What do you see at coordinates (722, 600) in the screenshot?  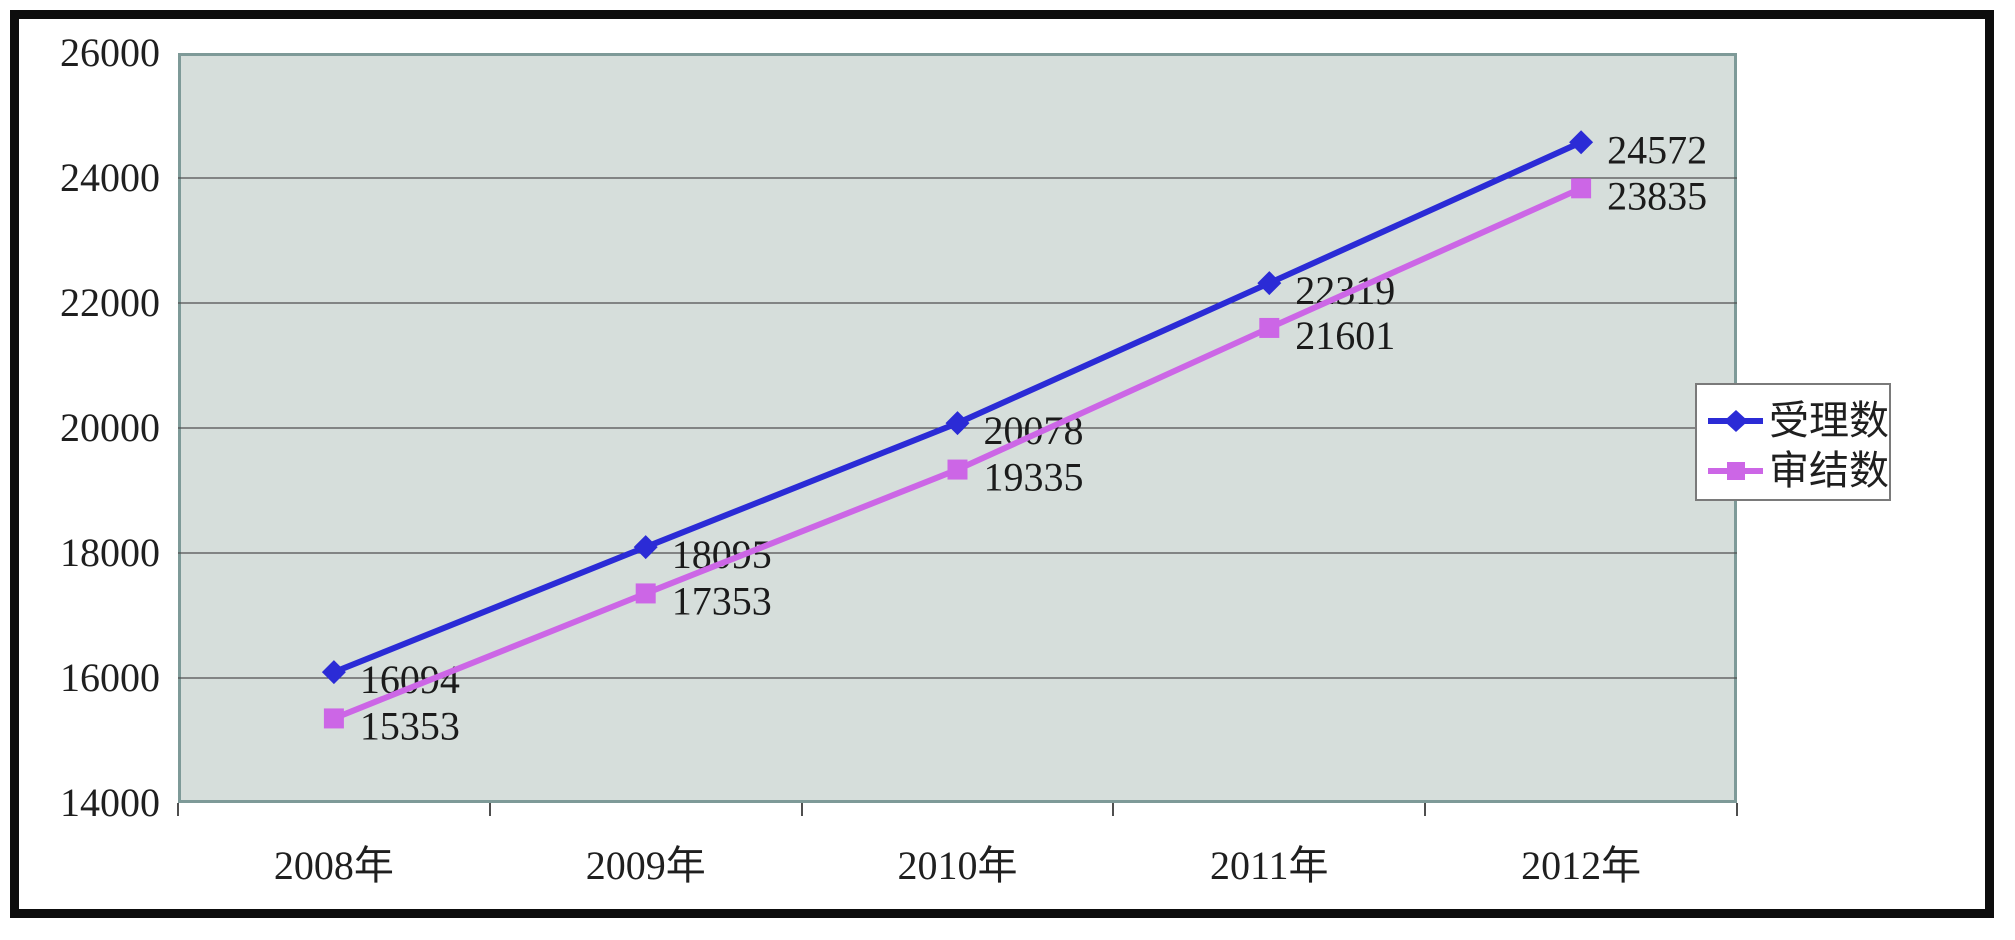 I see `data-point-label: 17353` at bounding box center [722, 600].